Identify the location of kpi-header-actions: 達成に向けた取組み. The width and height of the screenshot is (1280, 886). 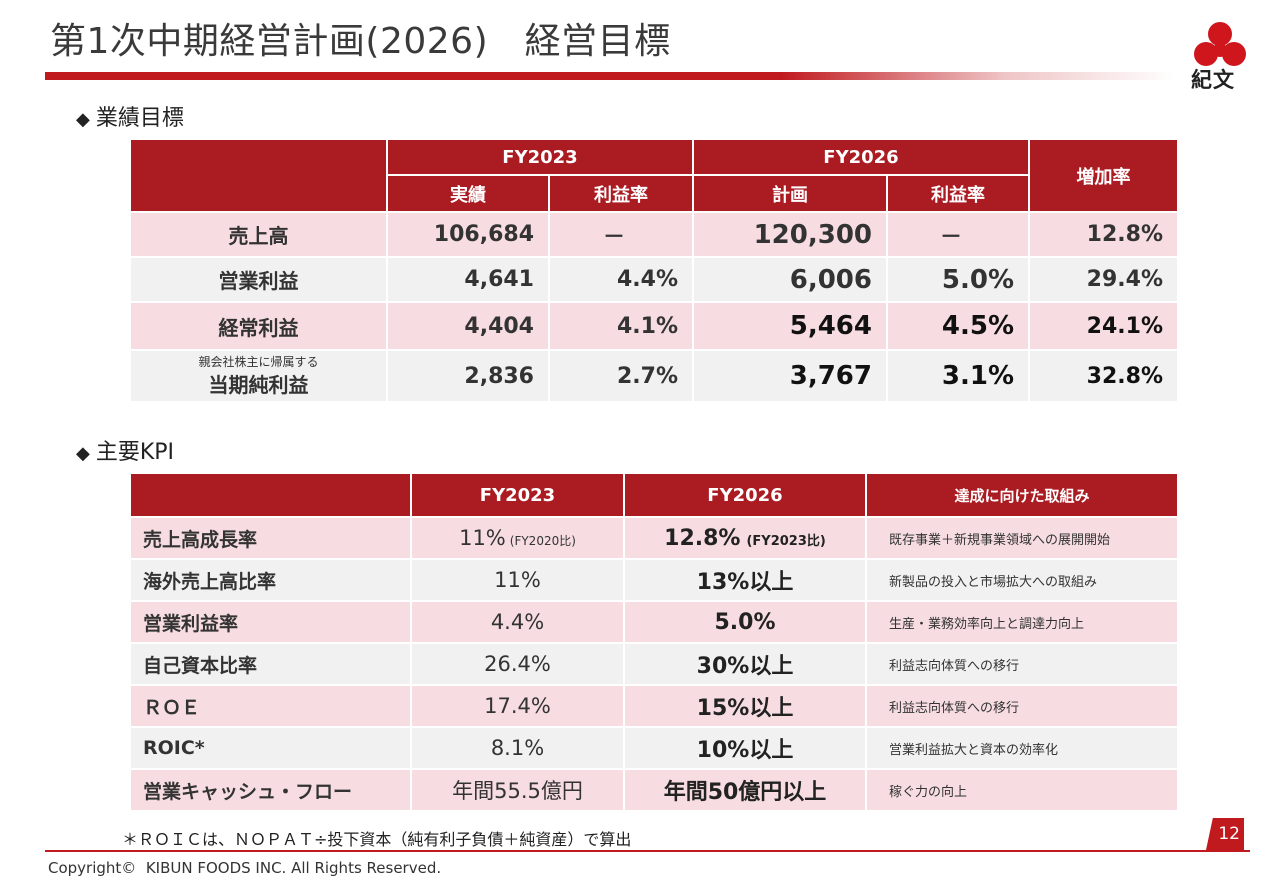
(1022, 496).